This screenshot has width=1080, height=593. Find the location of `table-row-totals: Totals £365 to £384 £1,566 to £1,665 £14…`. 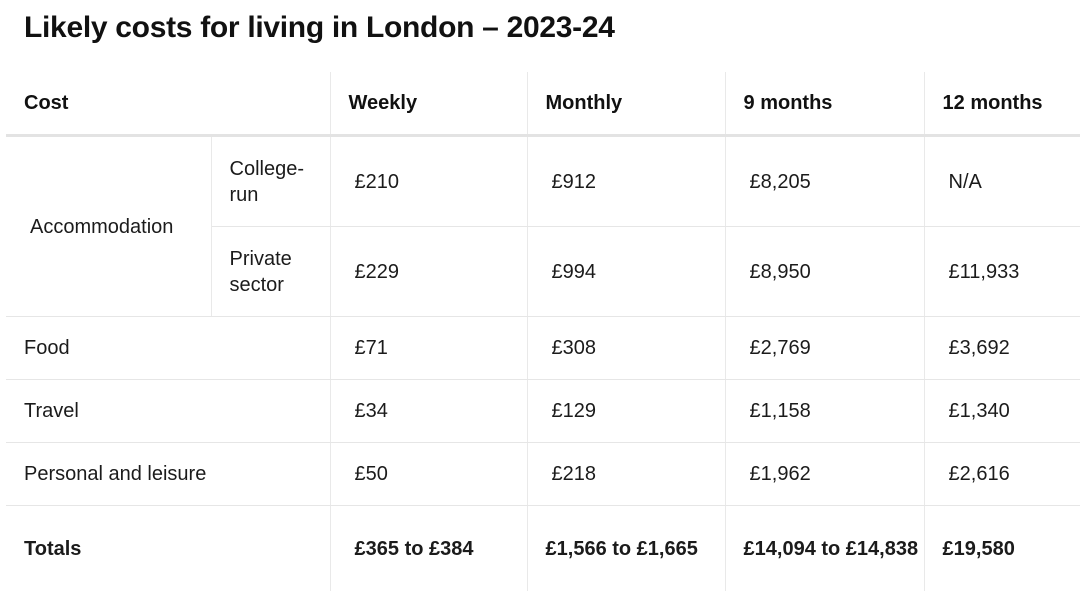

table-row-totals: Totals £365 to £384 £1,566 to £1,665 £14… is located at coordinates (543, 548).